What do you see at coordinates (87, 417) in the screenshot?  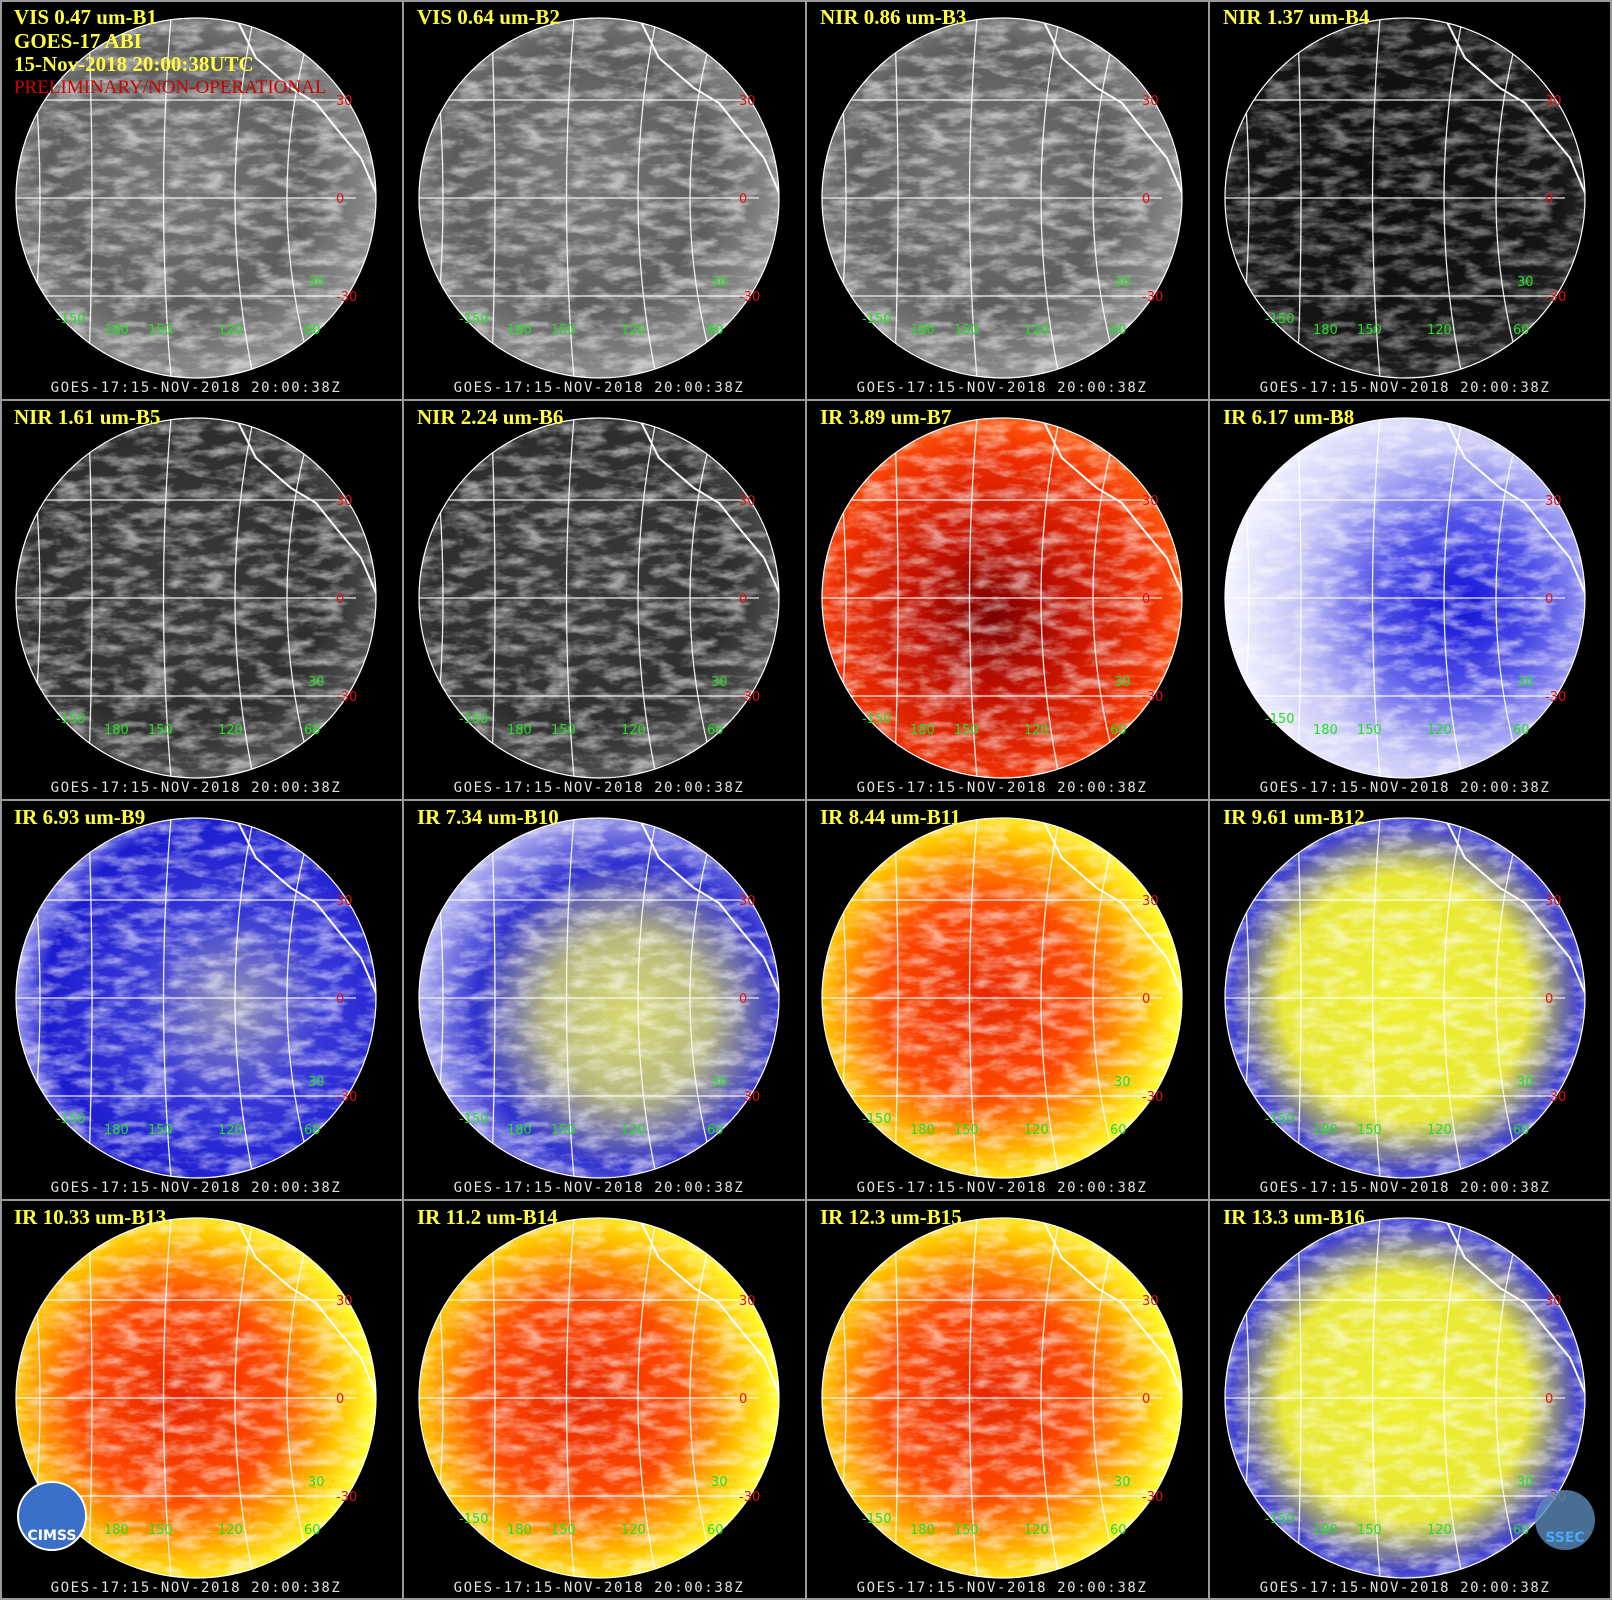 I see `band-title: NIR 1.61 um-B5` at bounding box center [87, 417].